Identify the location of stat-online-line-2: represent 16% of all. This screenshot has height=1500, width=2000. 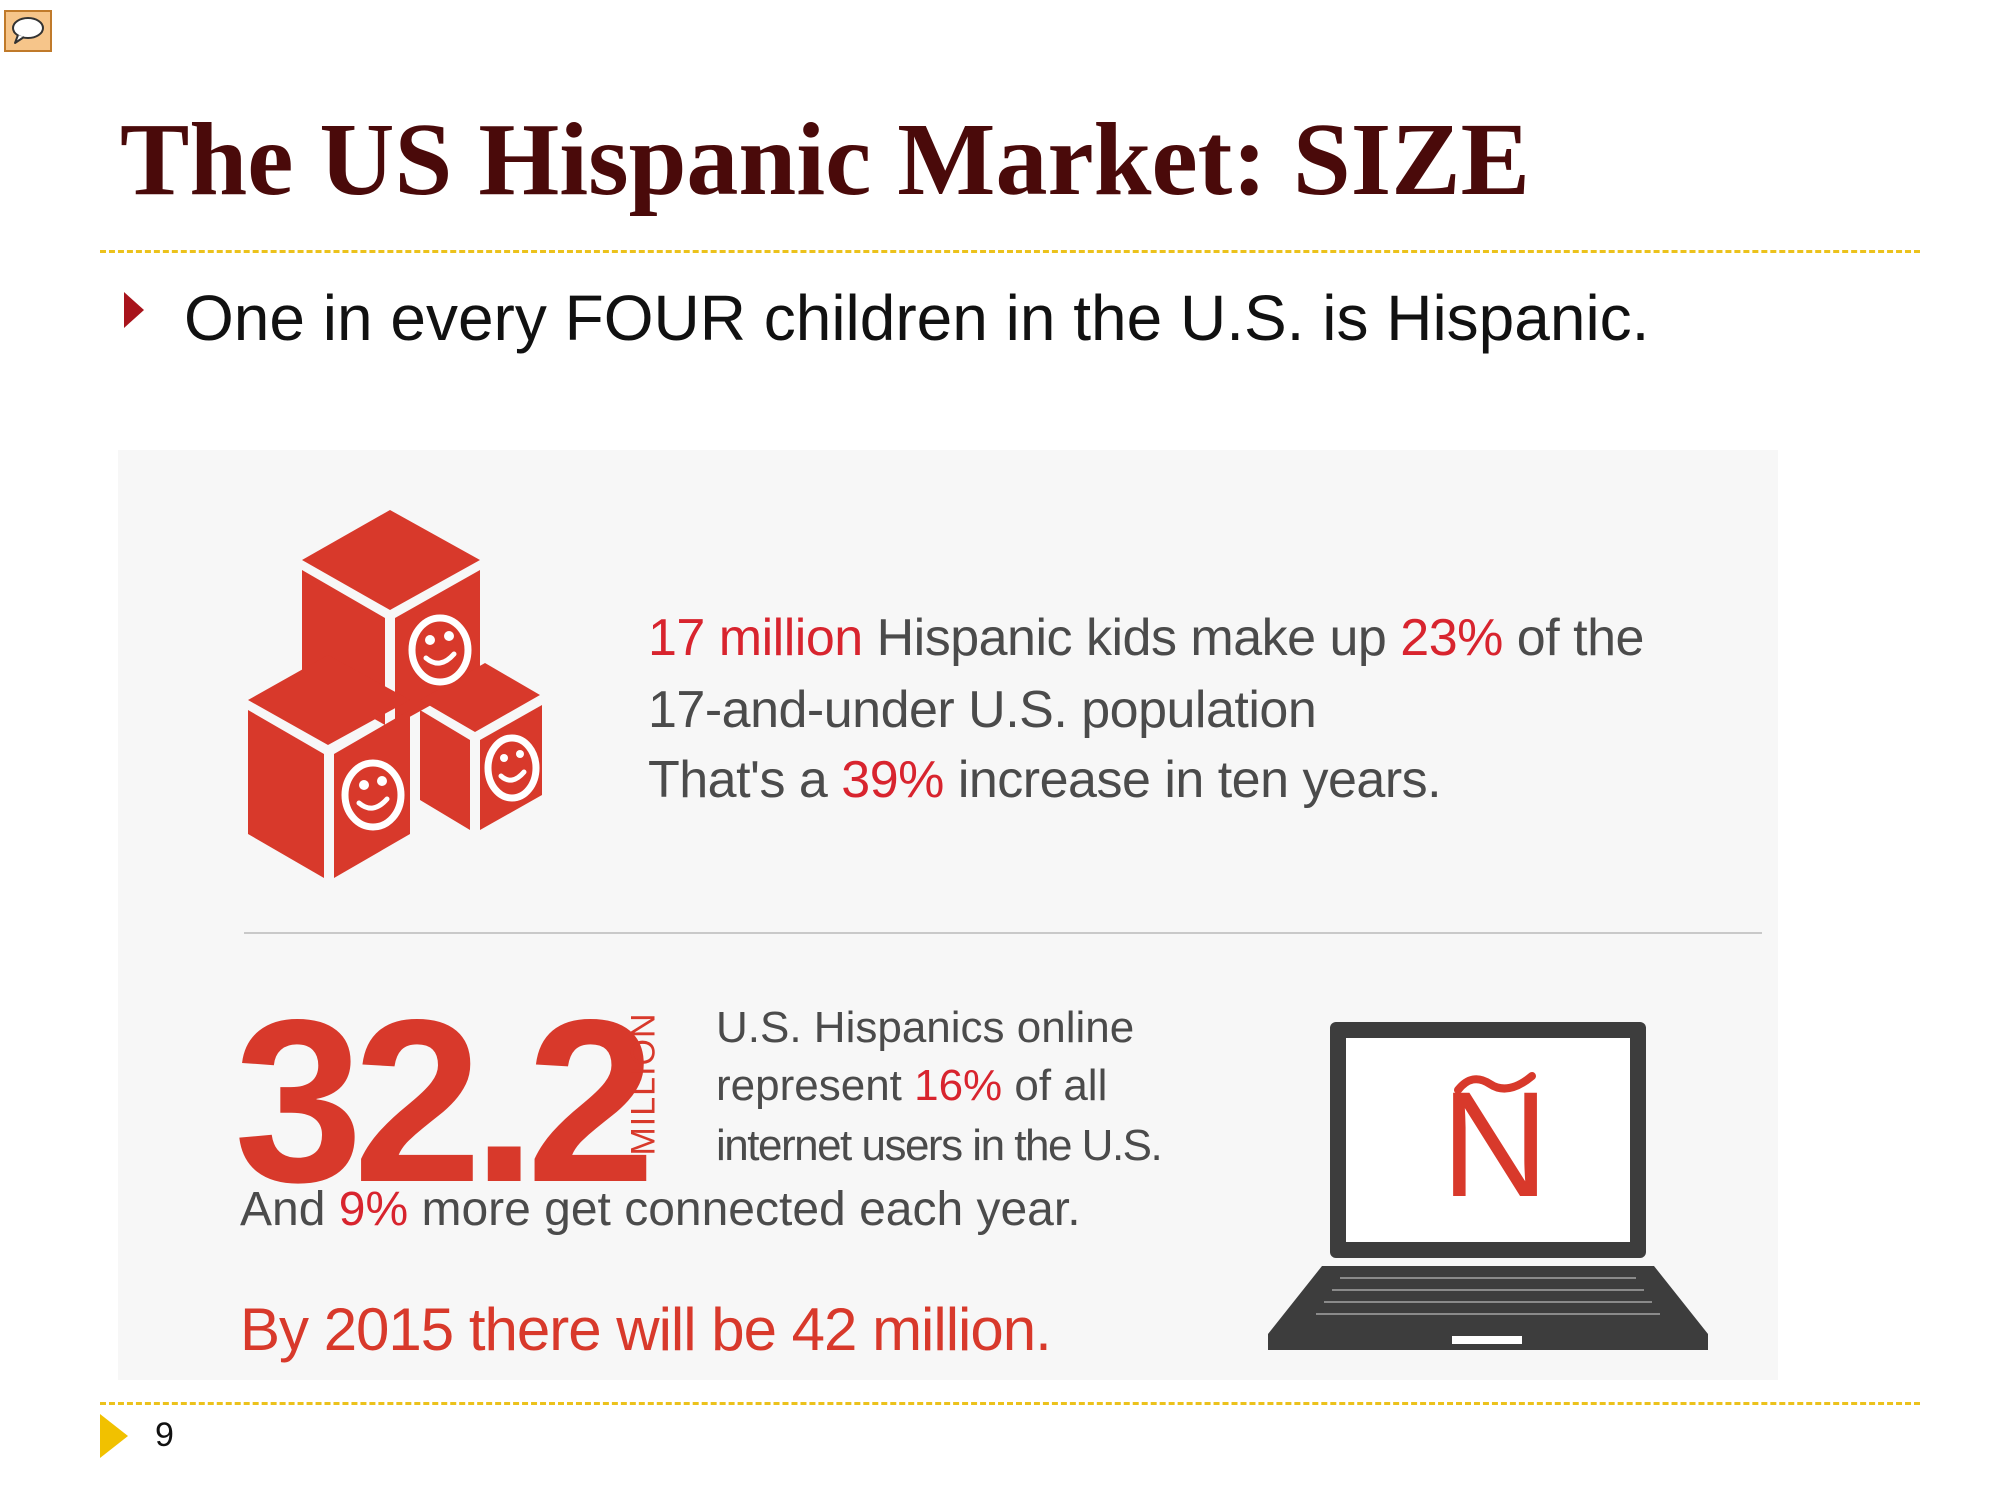
(911, 1086).